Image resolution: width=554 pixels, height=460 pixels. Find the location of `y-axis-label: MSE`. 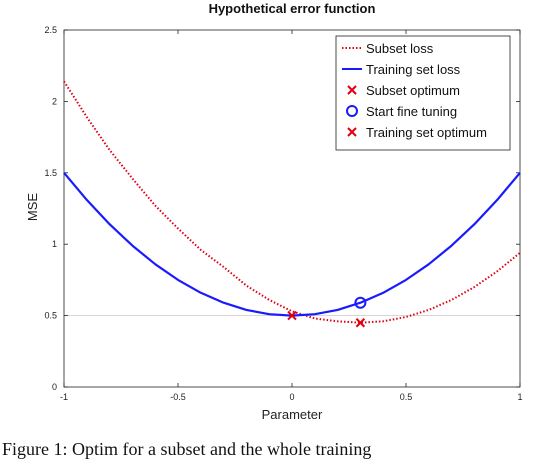

y-axis-label: MSE is located at coordinates (32, 207).